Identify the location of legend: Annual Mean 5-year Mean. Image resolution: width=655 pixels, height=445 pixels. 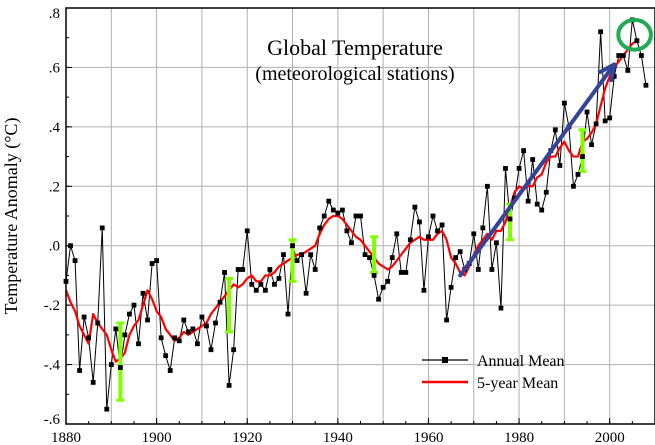
(493, 372).